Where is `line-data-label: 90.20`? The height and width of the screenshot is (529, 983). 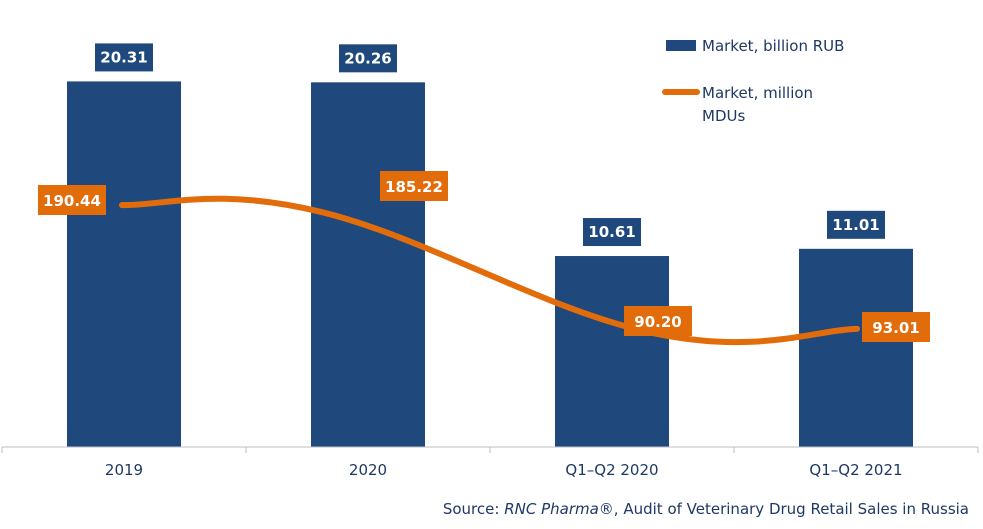 line-data-label: 90.20 is located at coordinates (657, 322).